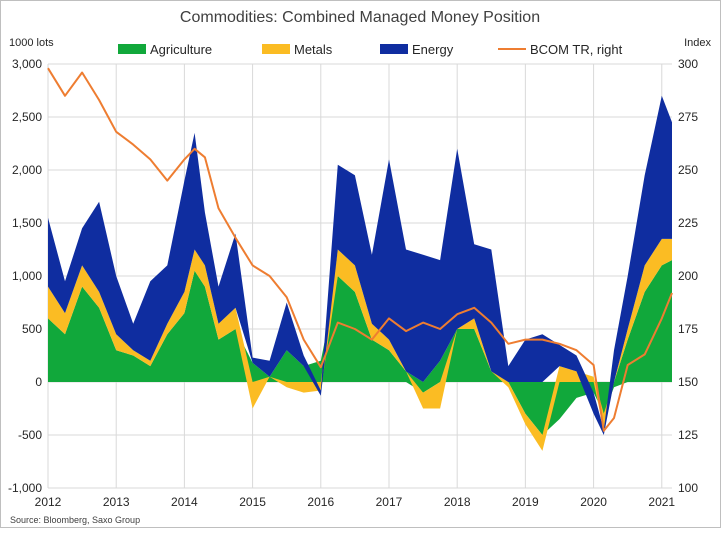 This screenshot has width=721, height=533. What do you see at coordinates (457, 502) in the screenshot?
I see `x-tick-label: 2018` at bounding box center [457, 502].